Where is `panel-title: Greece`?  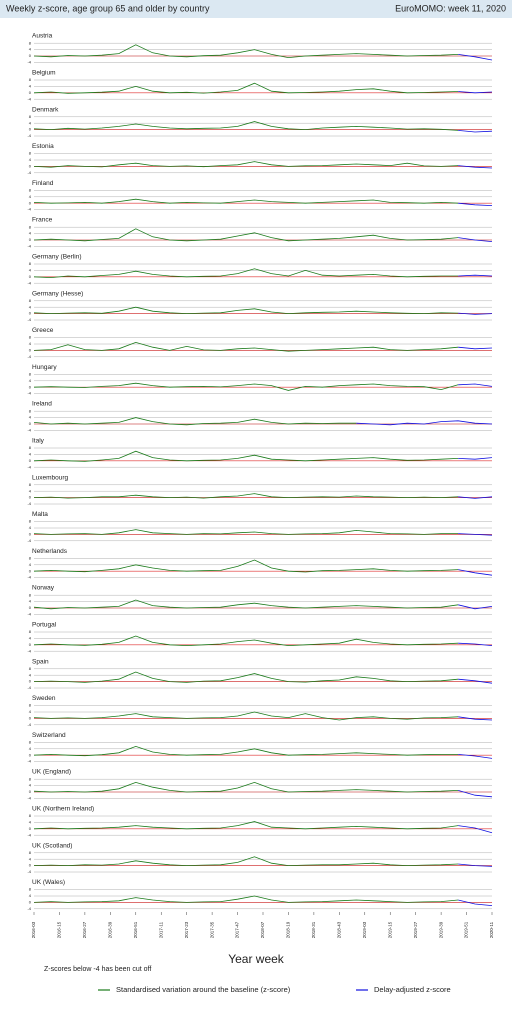 panel-title: Greece is located at coordinates (43, 330).